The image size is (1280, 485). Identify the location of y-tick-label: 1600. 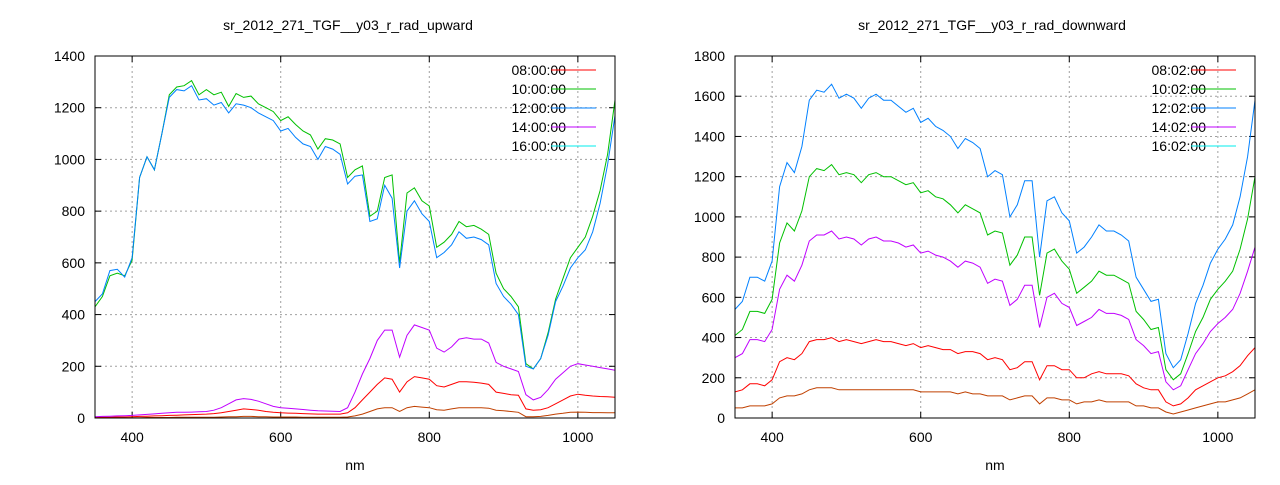
(709, 96).